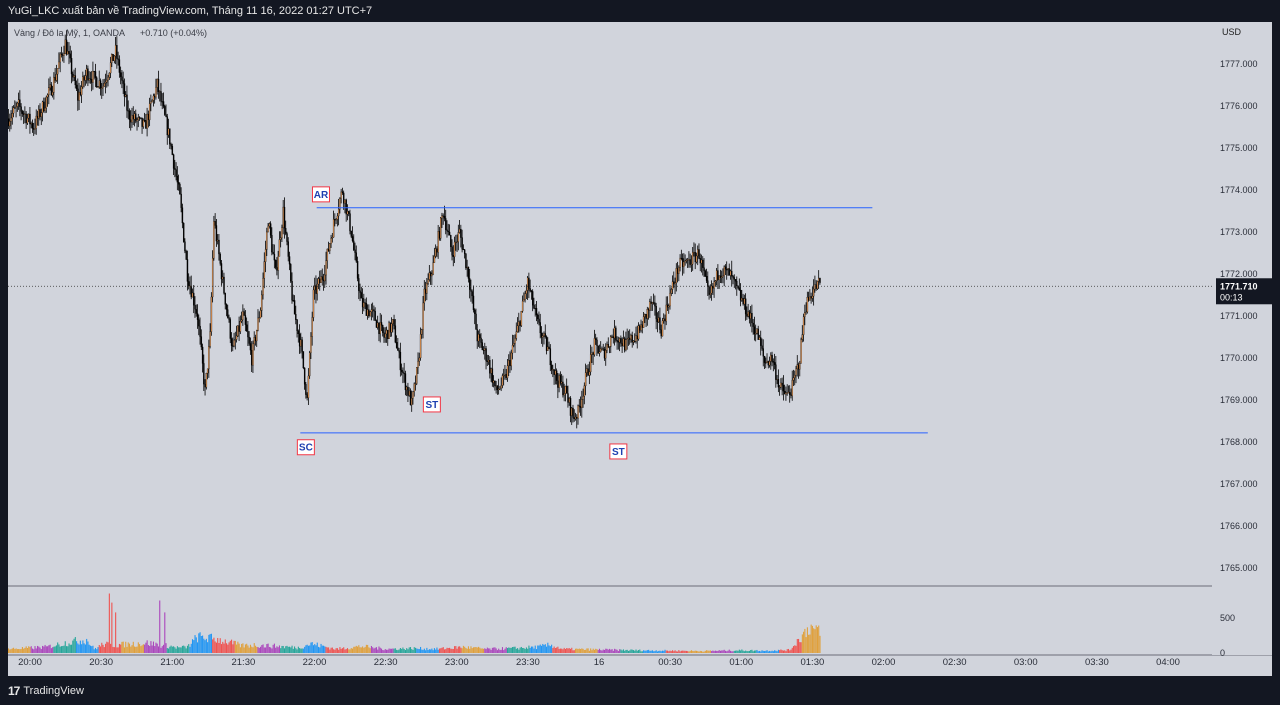  I want to click on tradingview-logo: 17 TradingView, so click(46, 691).